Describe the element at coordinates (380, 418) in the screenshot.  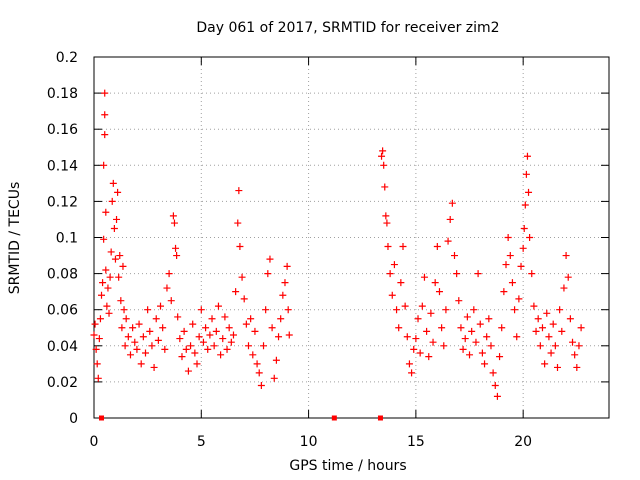
I see `zero-marker` at that location.